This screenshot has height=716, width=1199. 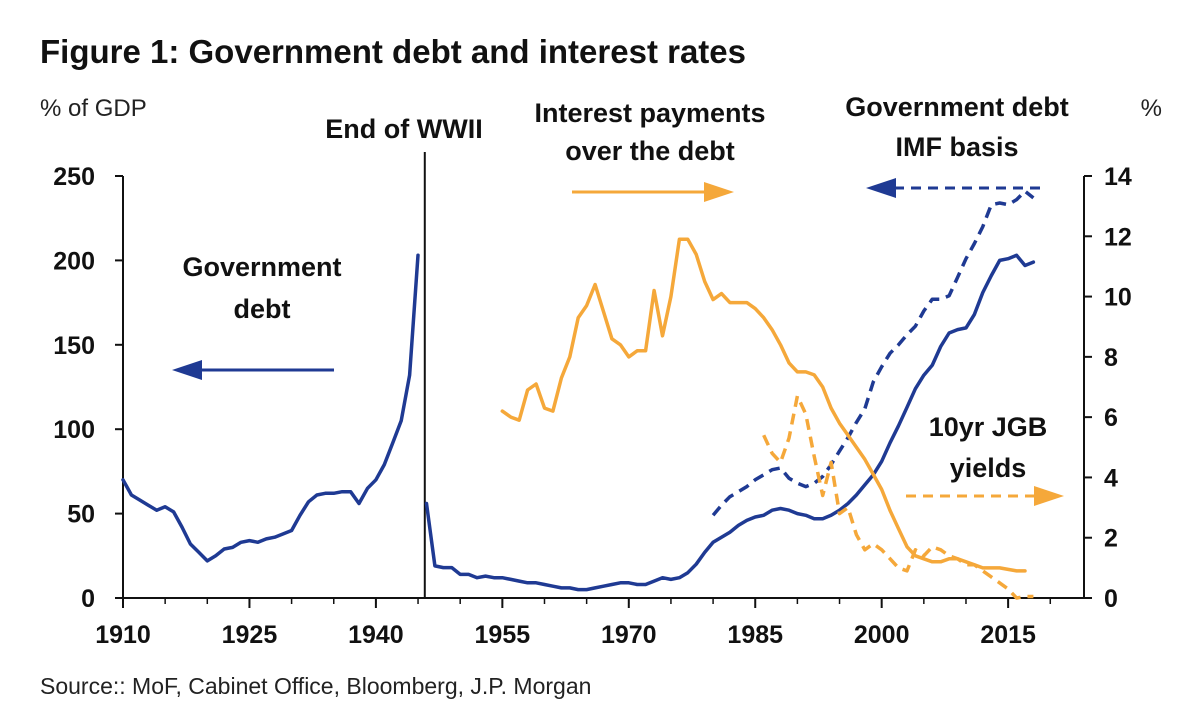 I want to click on y-right-tick-label: 4, so click(x=1111, y=478).